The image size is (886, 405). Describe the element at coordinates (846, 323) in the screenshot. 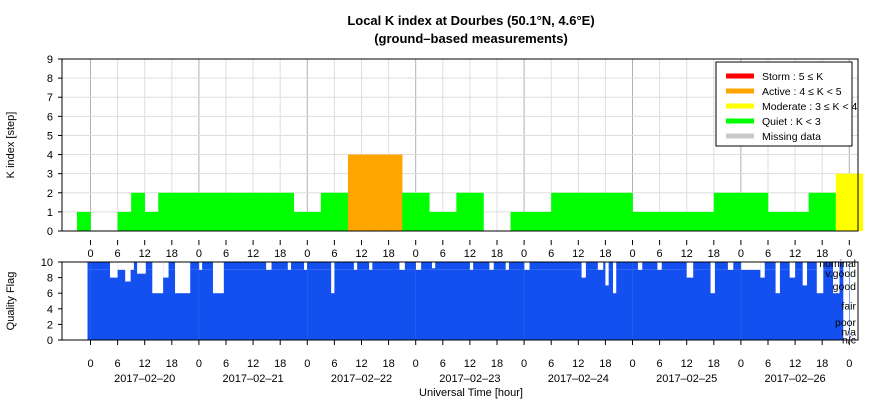

I see `quality-category-label: poor` at that location.